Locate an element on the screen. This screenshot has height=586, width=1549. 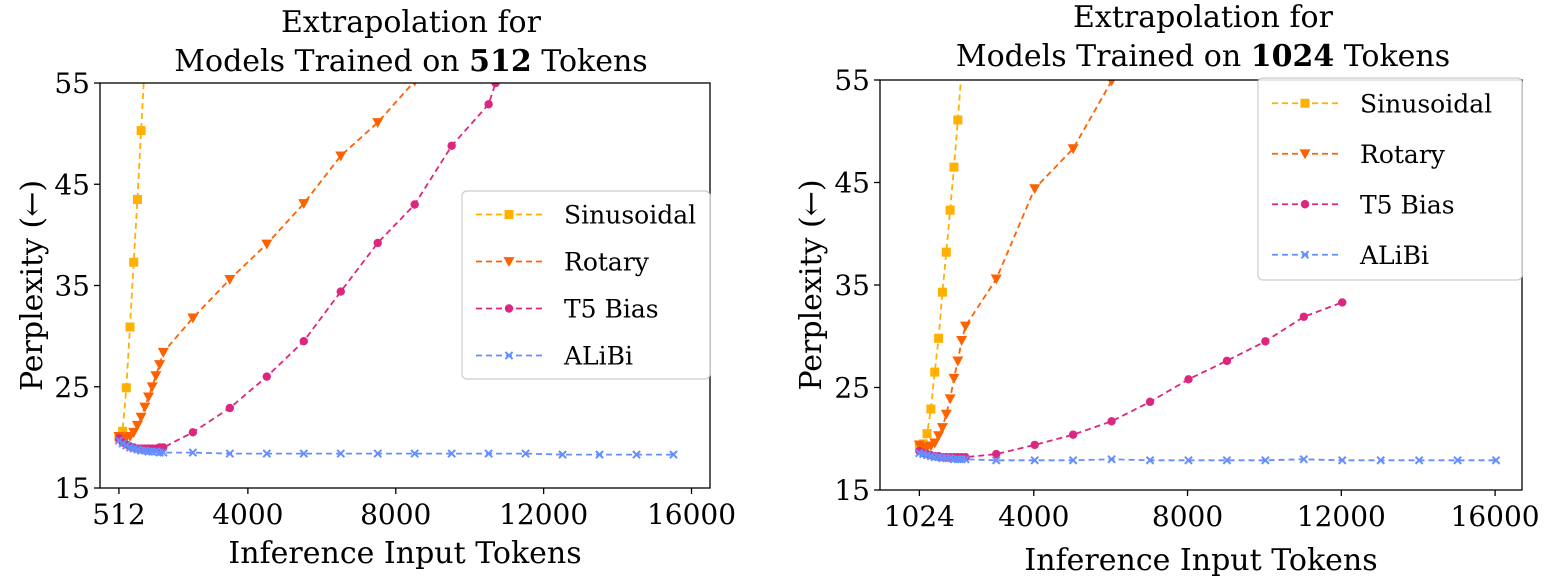
y-tick-label: 25 is located at coordinates (72, 387).